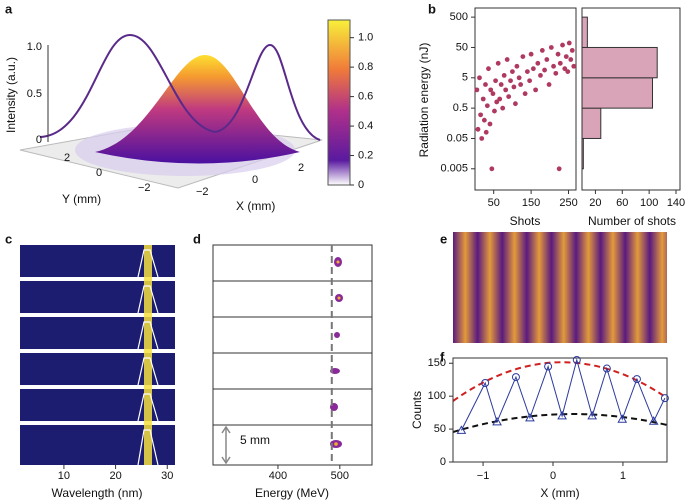 This screenshot has height=502, width=685. Describe the element at coordinates (115, 476) in the screenshot. I see `tick-label: 20` at that location.